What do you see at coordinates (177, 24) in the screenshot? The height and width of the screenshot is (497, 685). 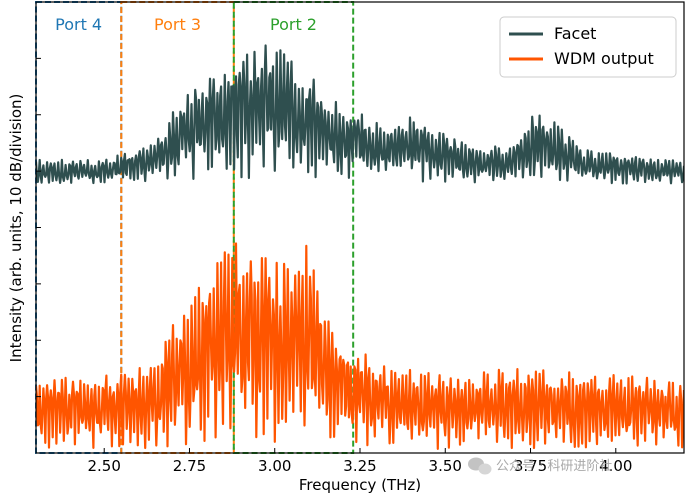 I see `region-label-port-3: Port 3` at bounding box center [177, 24].